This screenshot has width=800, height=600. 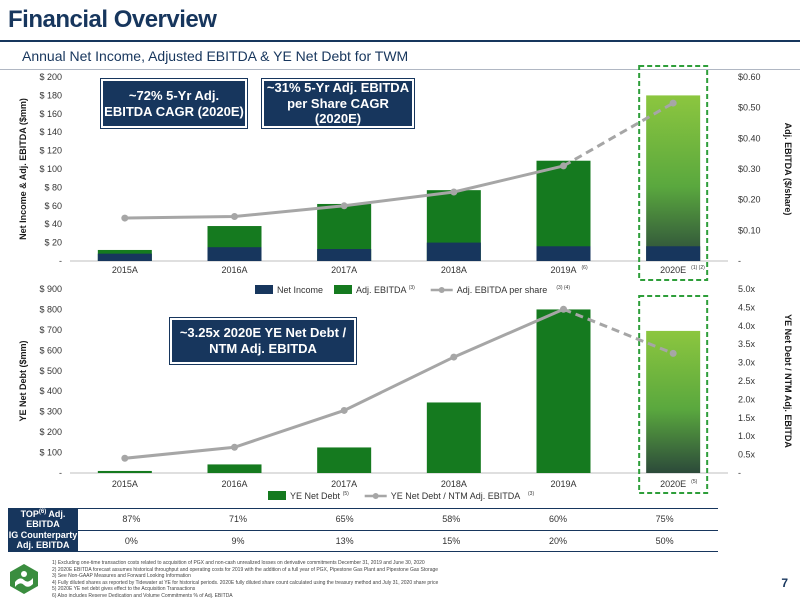 What do you see at coordinates (400, 69) in the screenshot?
I see `subtitle-divider` at bounding box center [400, 69].